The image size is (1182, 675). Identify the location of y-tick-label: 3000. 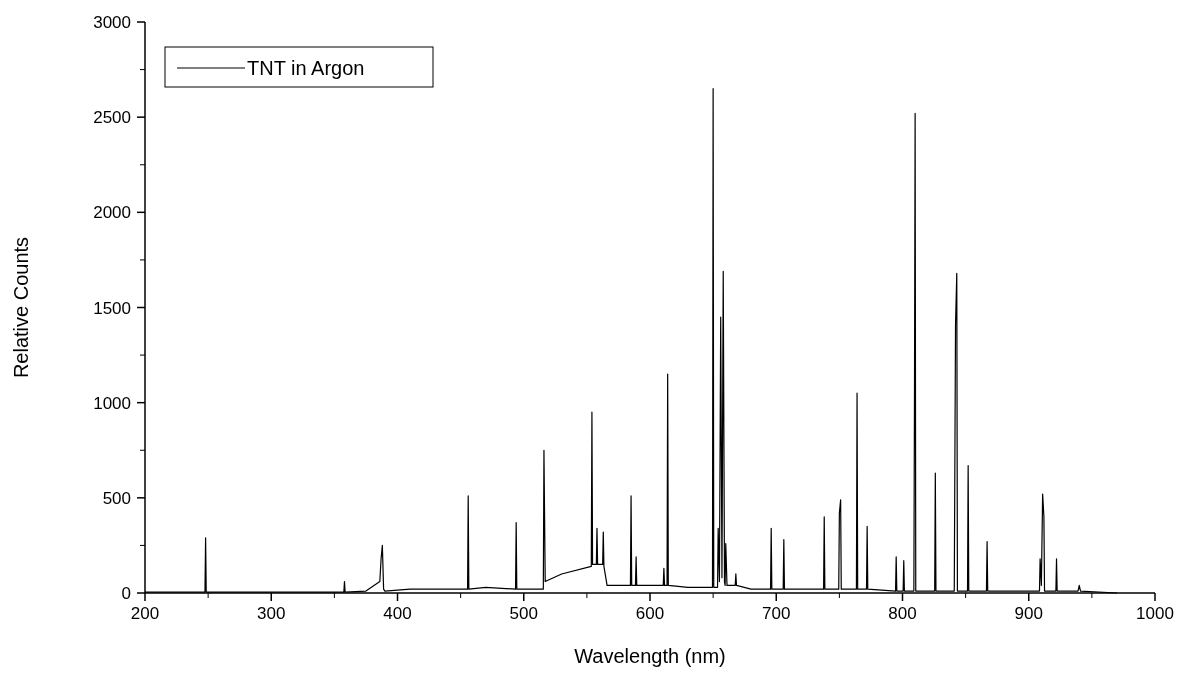
(112, 22).